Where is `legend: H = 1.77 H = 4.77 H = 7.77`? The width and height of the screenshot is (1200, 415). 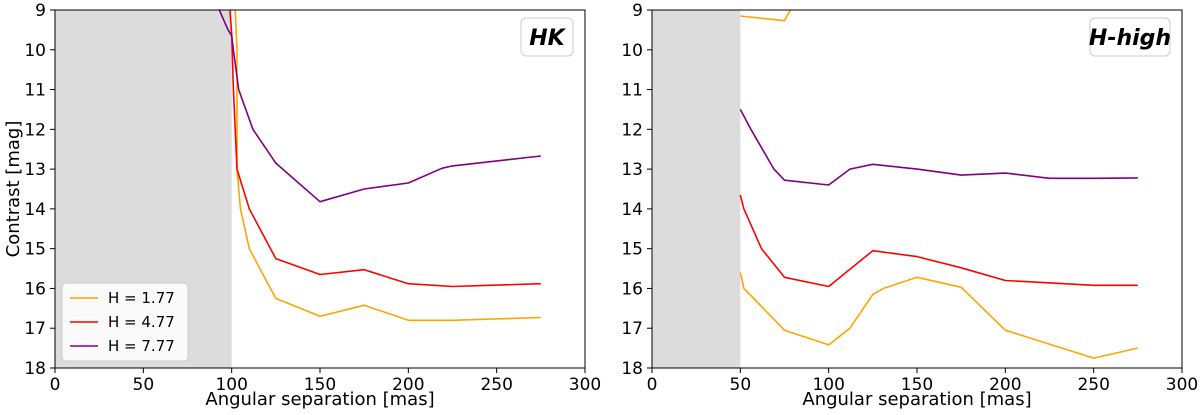 legend: H = 1.77 H = 4.77 H = 7.77 is located at coordinates (125, 322).